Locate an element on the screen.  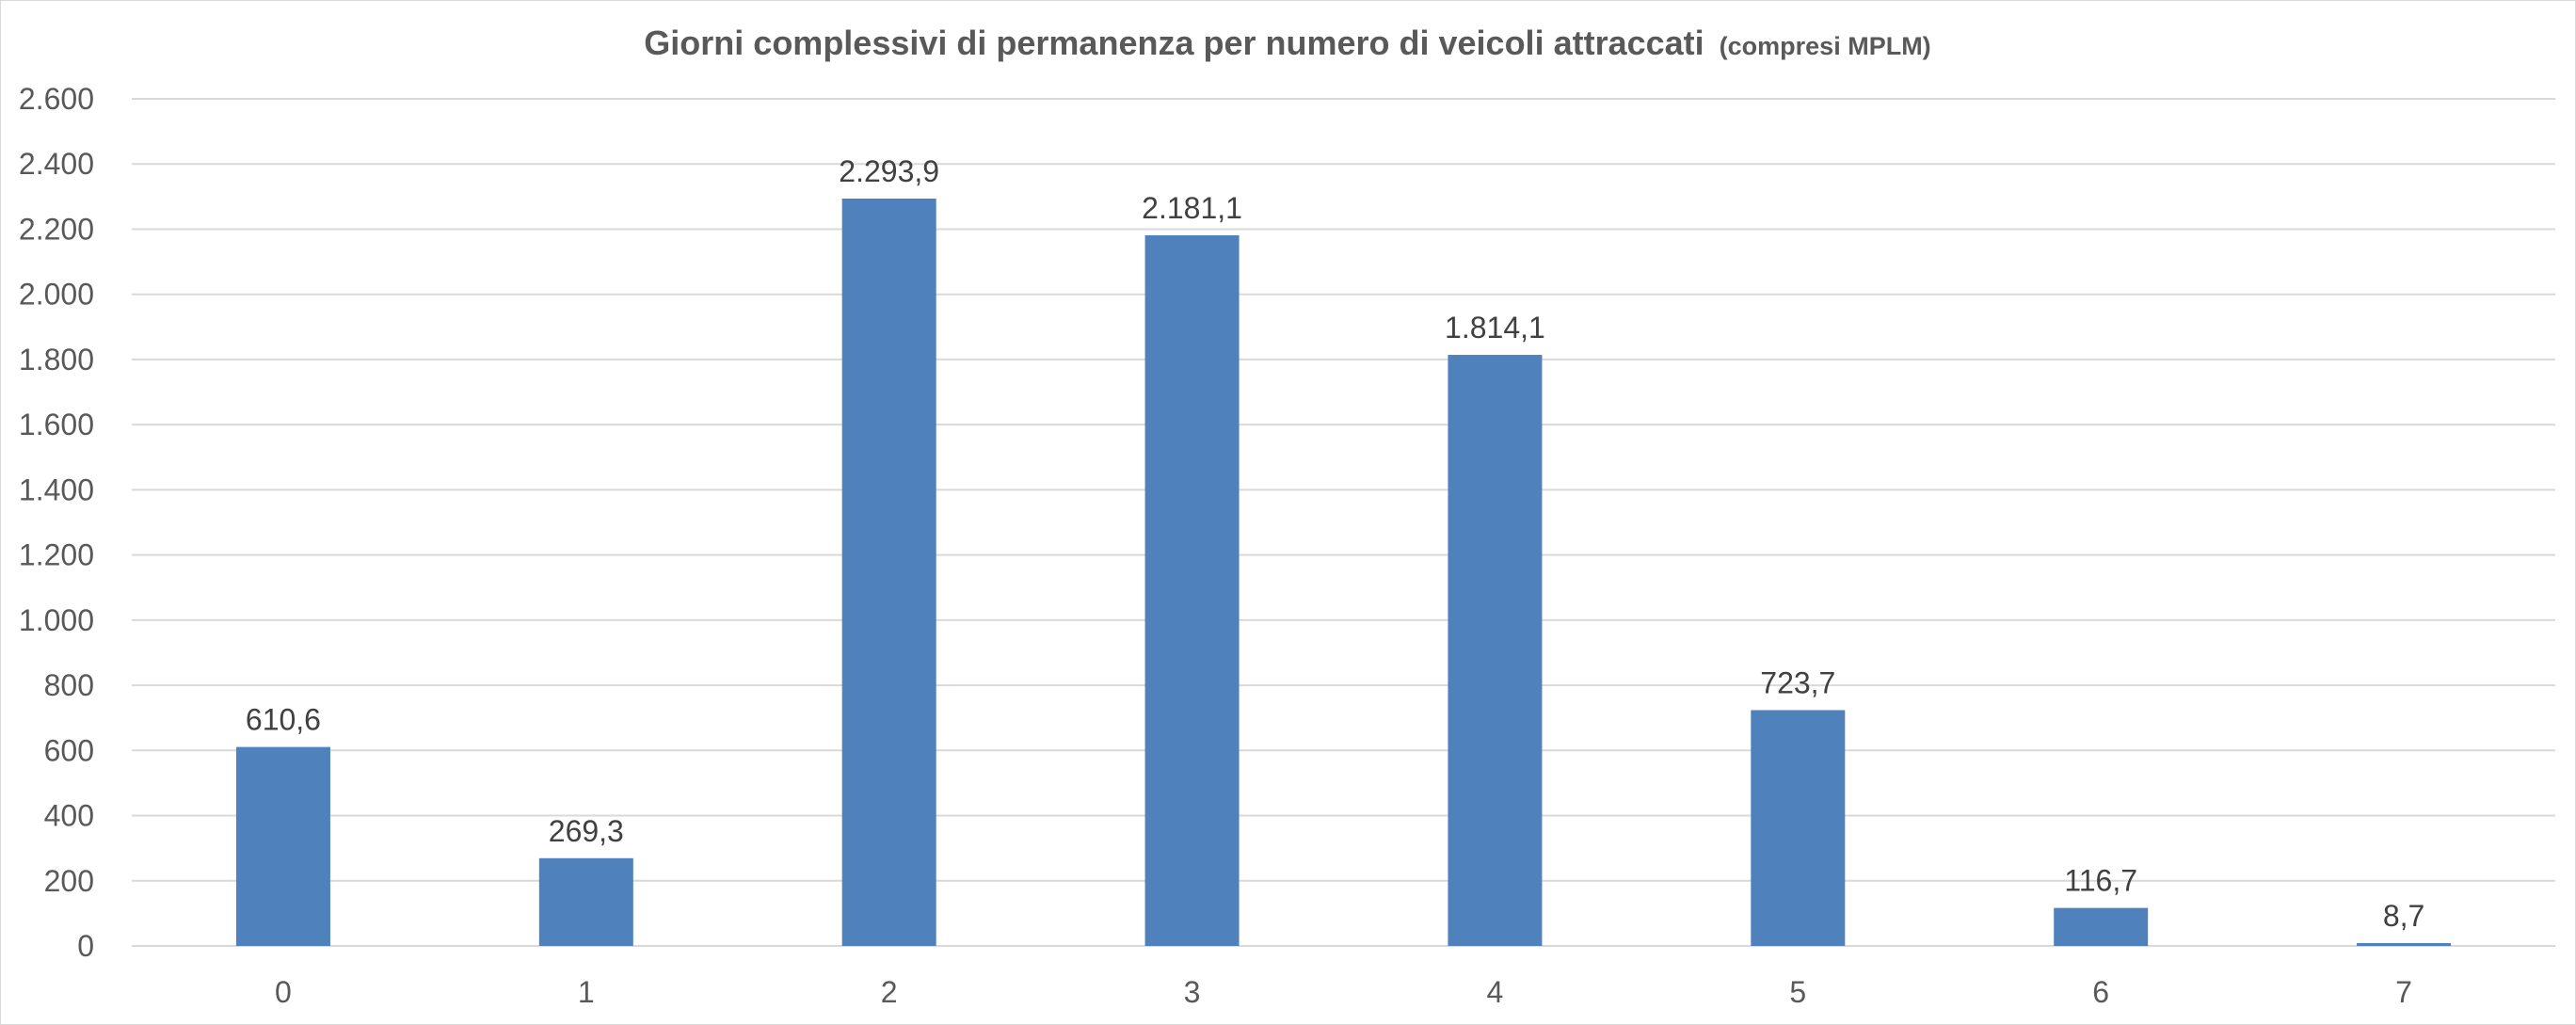
data-label: 2.181,1 is located at coordinates (1192, 208).